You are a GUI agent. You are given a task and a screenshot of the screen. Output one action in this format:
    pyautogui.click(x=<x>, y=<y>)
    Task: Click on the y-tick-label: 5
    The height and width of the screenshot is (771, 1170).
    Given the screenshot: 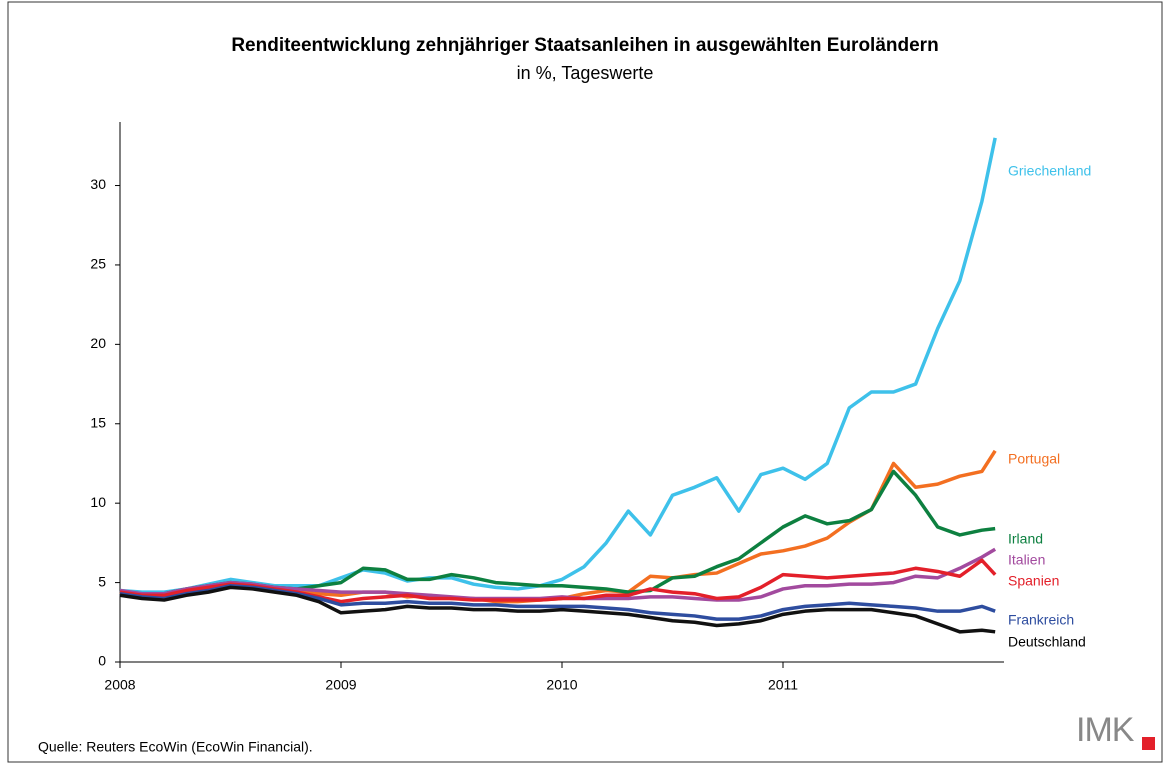 What is the action you would take?
    pyautogui.click(x=102, y=581)
    